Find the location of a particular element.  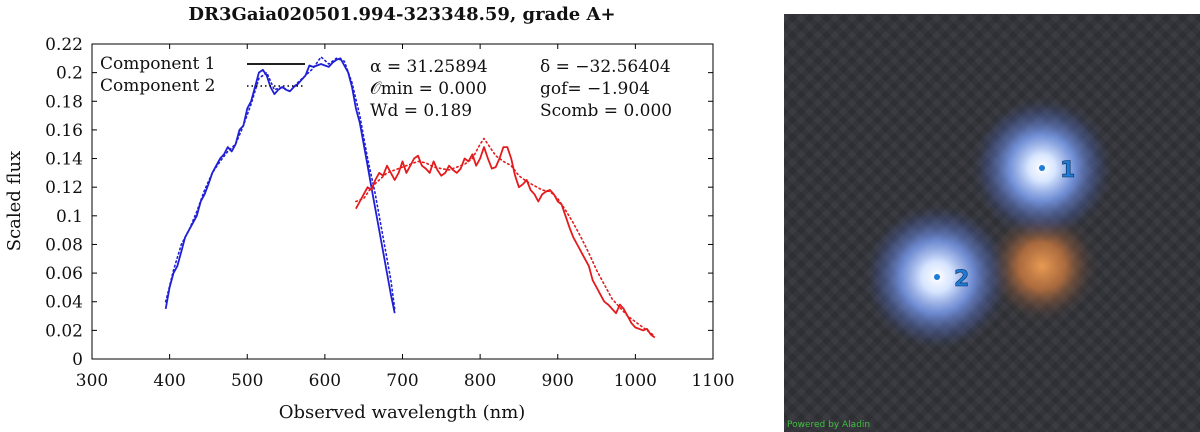

chart-title: DR3Gaia020501.994-323348.59, grade A+ is located at coordinates (401, 14).